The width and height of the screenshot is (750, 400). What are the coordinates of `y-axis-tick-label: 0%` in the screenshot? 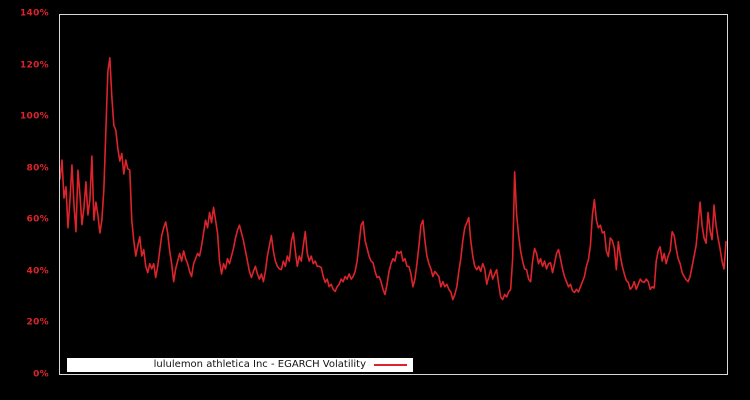 It's located at (41, 374).